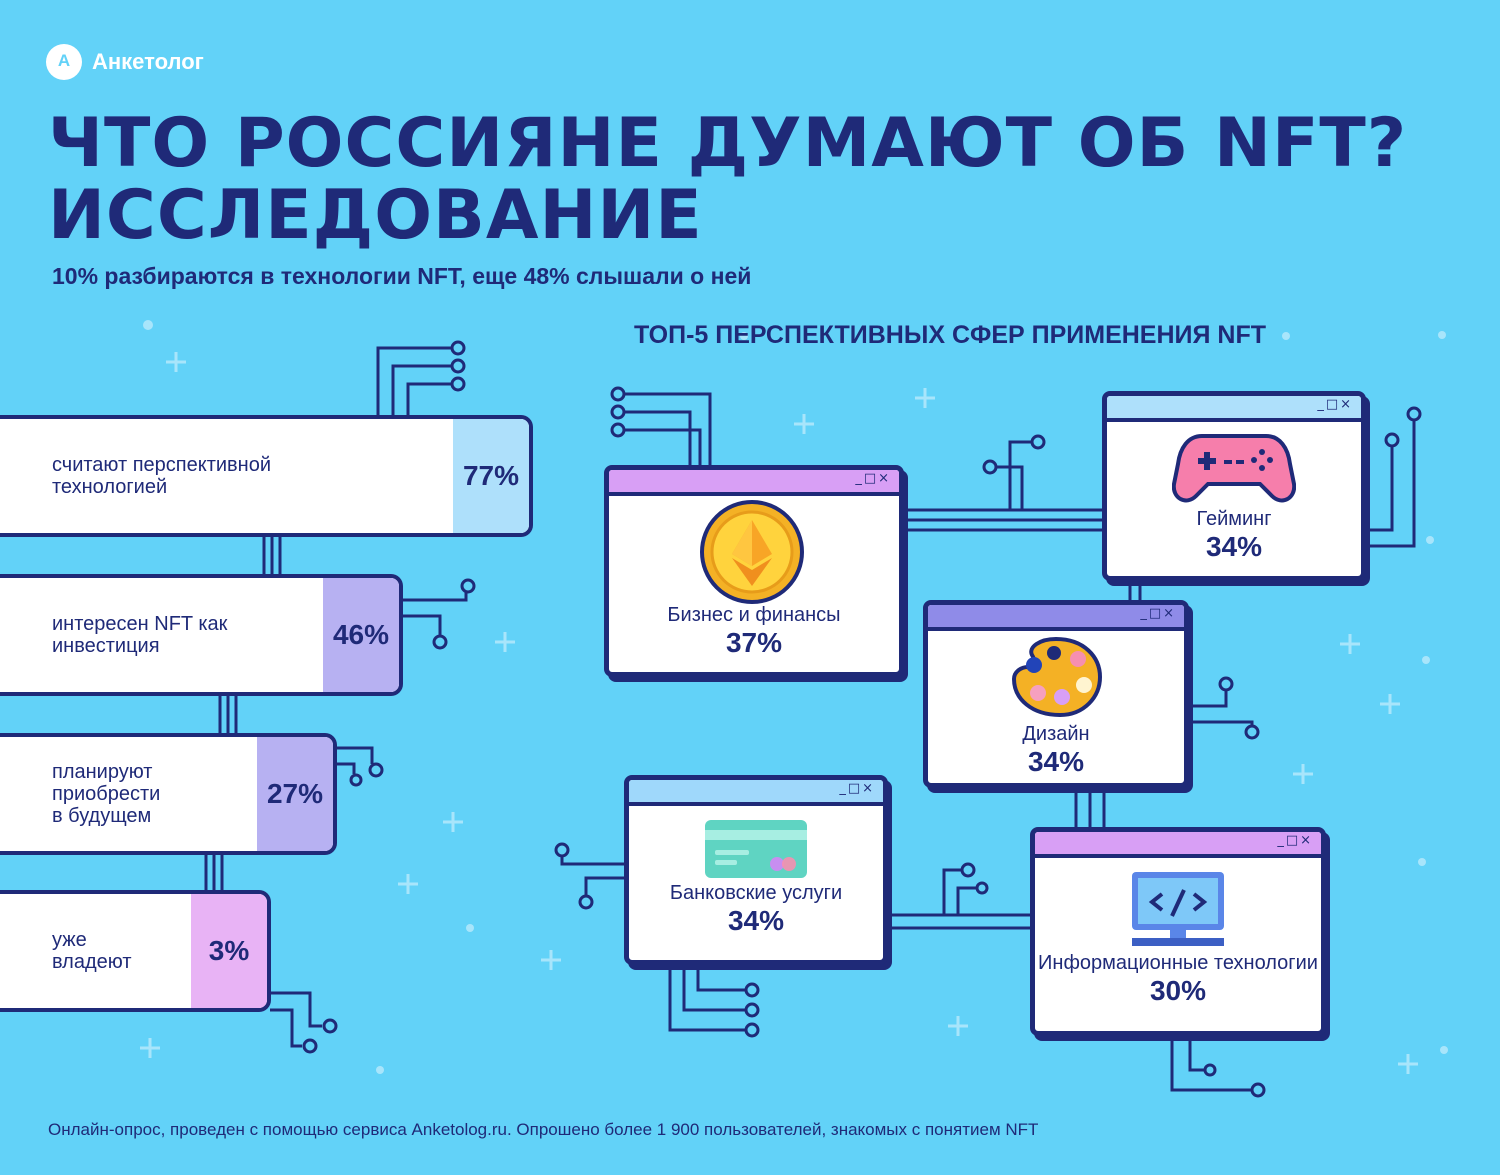  What do you see at coordinates (754, 615) in the screenshot?
I see `window-label: Бизнес и финансы` at bounding box center [754, 615].